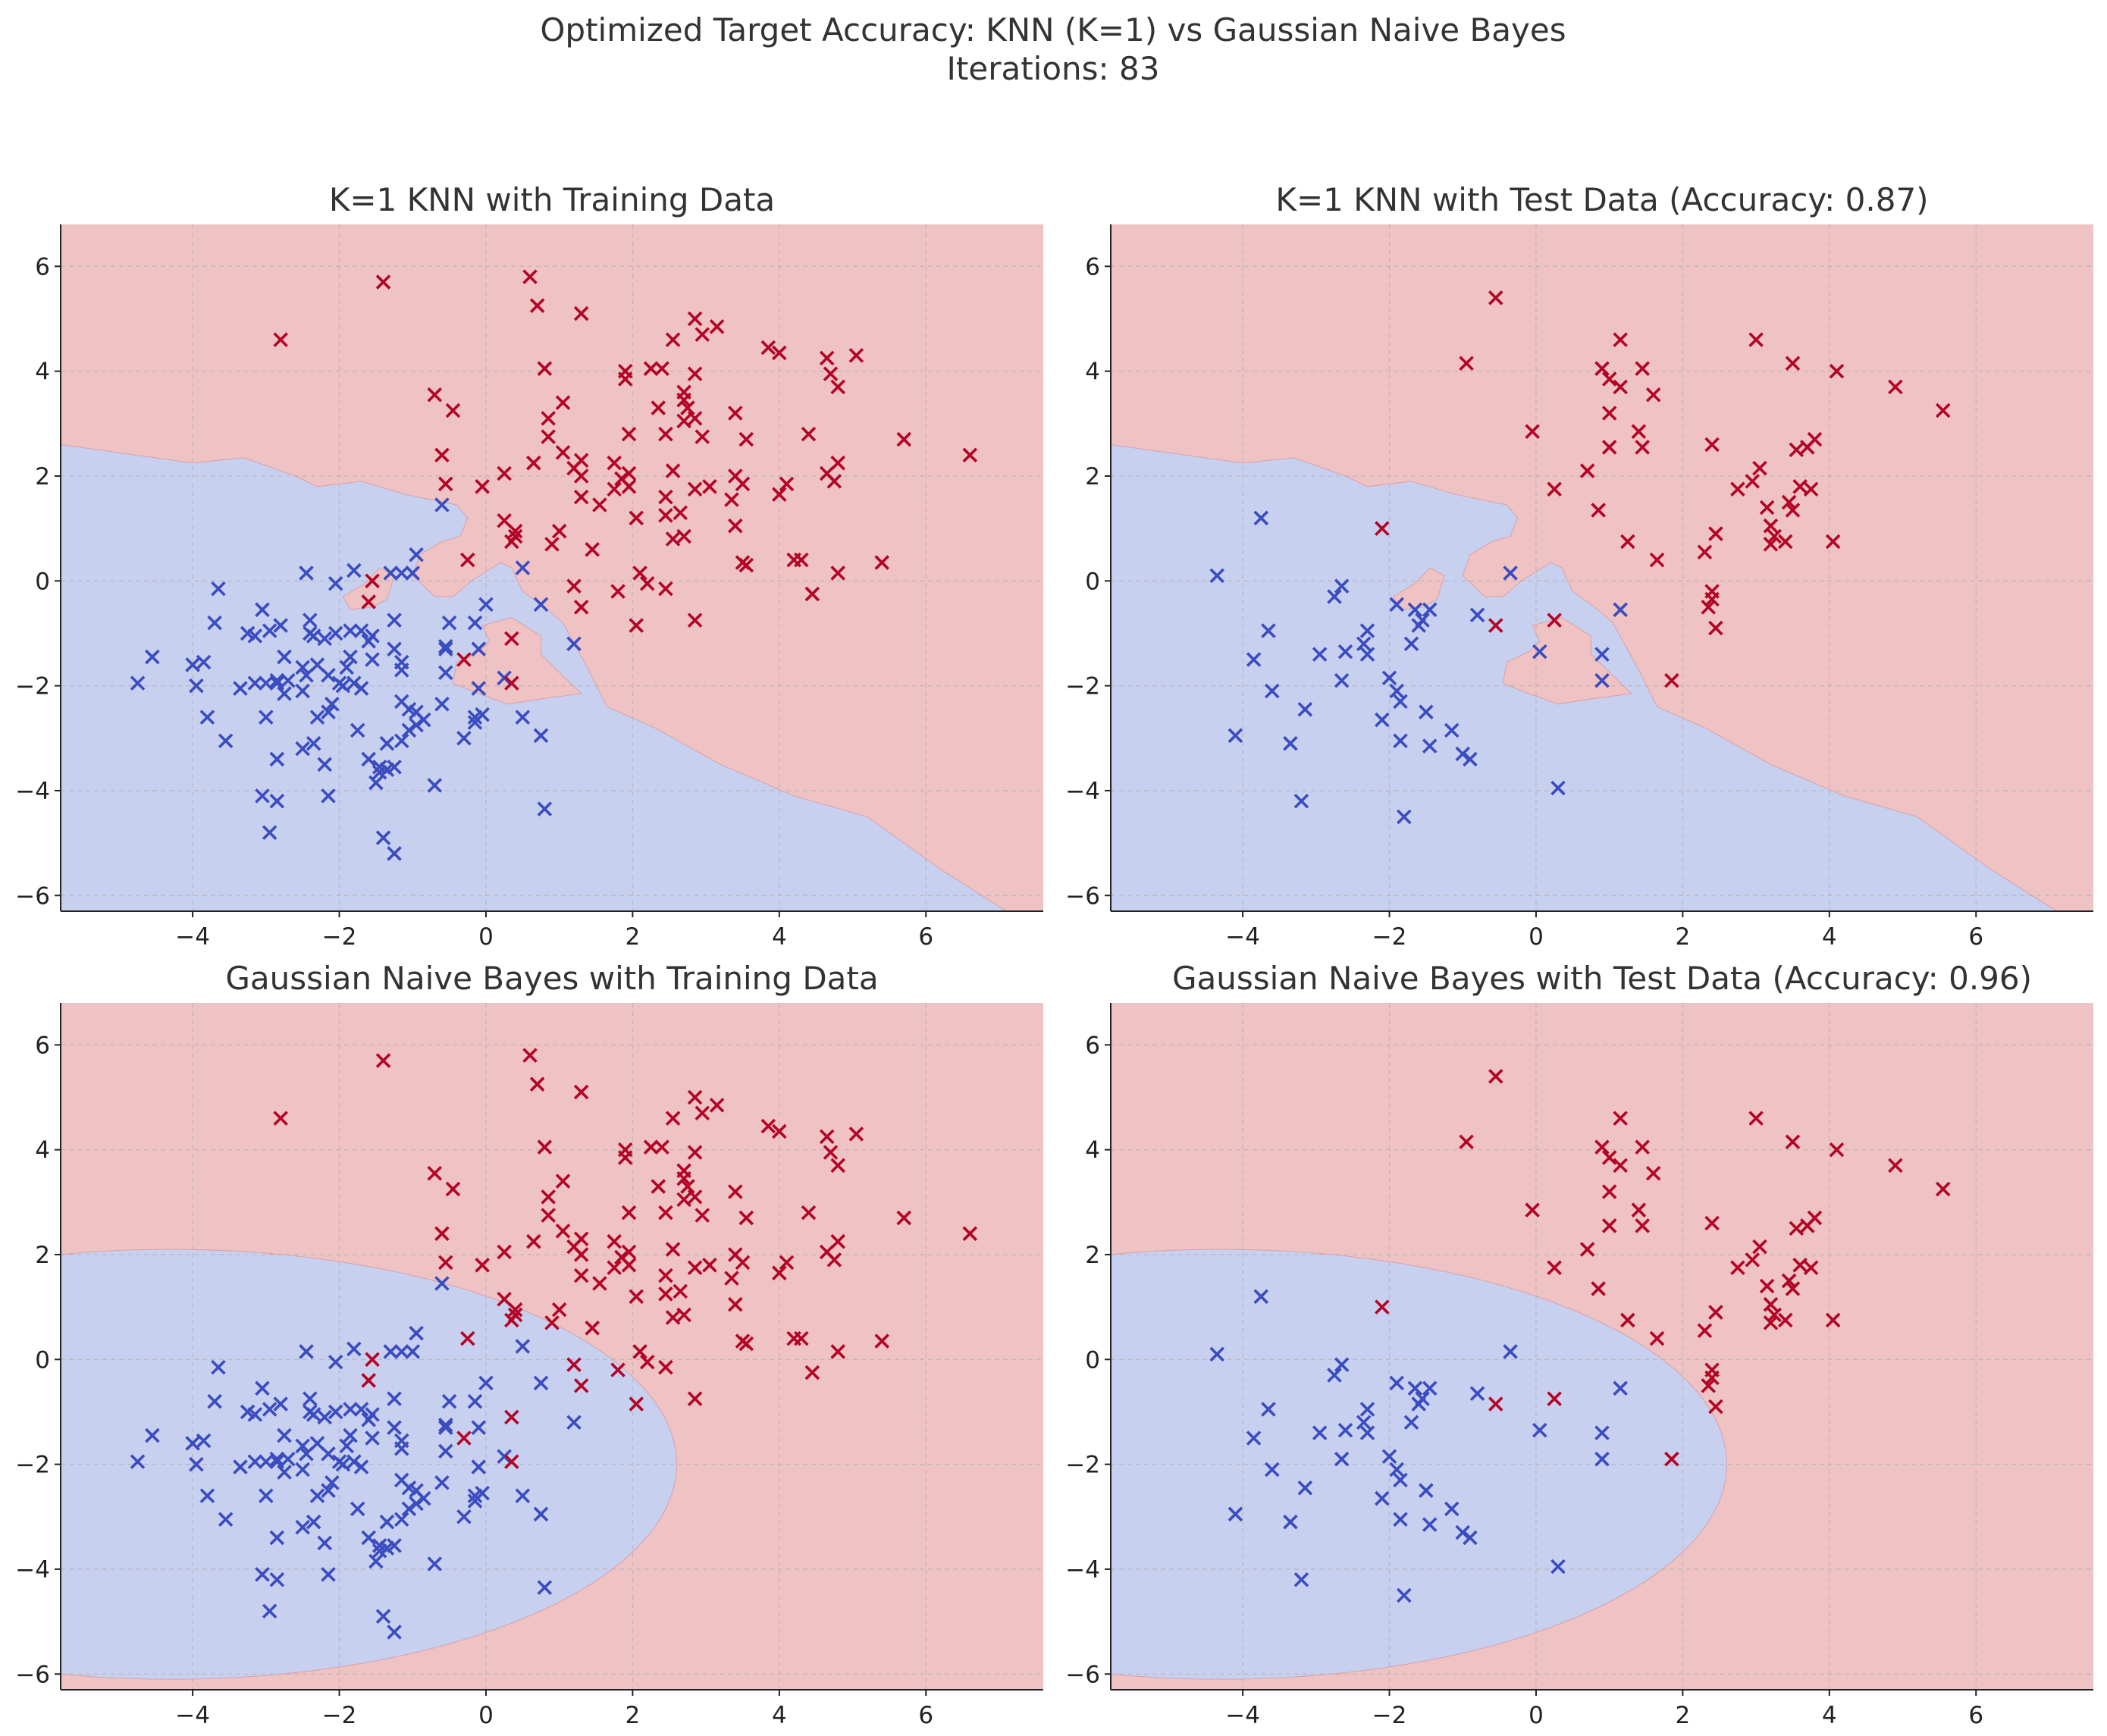  What do you see at coordinates (42, 1255) in the screenshot?
I see `y-tick-label: 2` at bounding box center [42, 1255].